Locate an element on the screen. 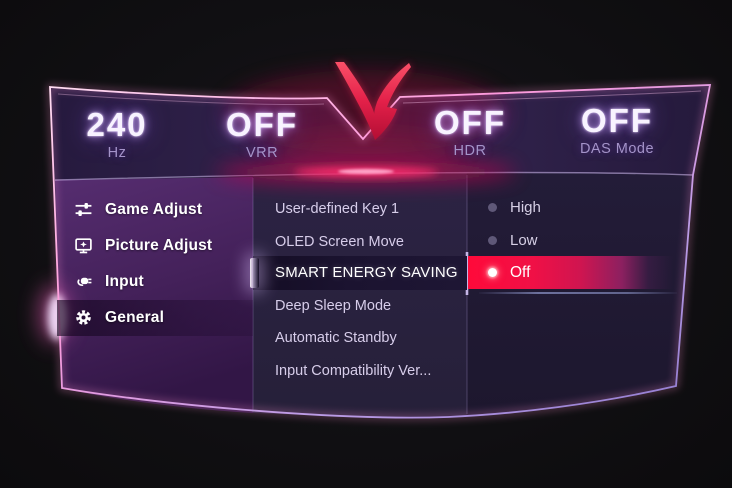 The height and width of the screenshot is (488, 732). stat-hdr: OFF HDR is located at coordinates (470, 132).